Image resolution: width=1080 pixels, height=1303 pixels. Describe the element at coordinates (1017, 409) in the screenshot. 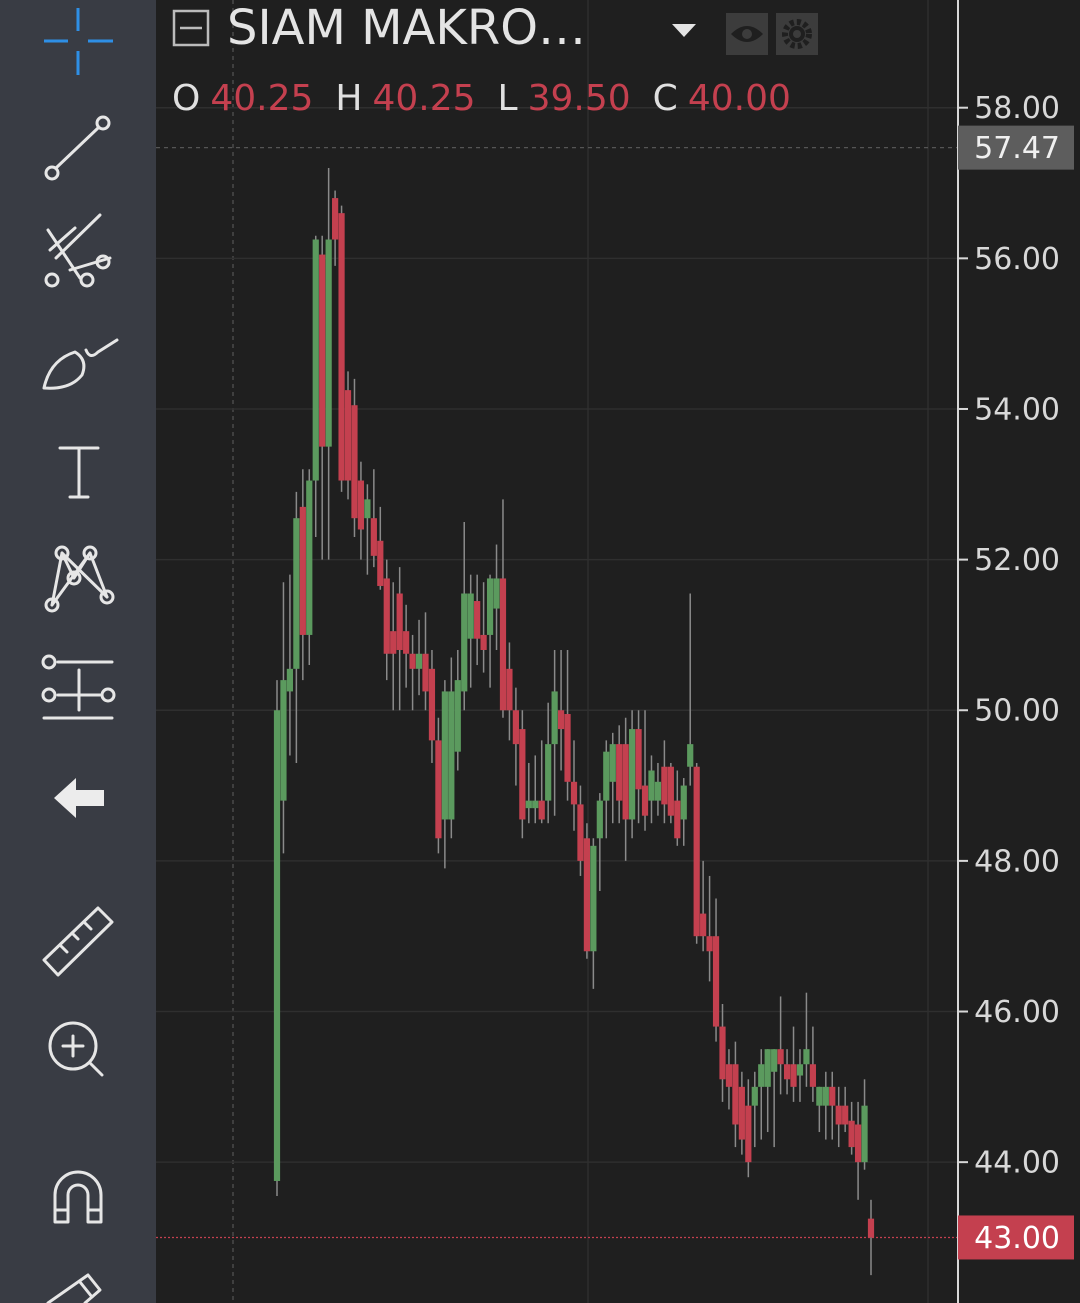

I see `y-tick-label: 54.00` at that location.